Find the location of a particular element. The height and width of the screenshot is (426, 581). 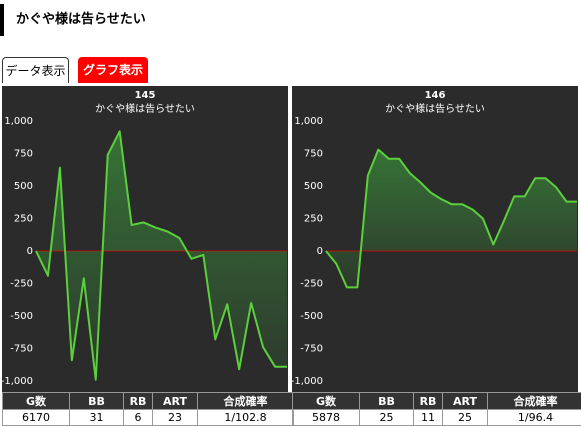

table-cell: 23 is located at coordinates (175, 418).